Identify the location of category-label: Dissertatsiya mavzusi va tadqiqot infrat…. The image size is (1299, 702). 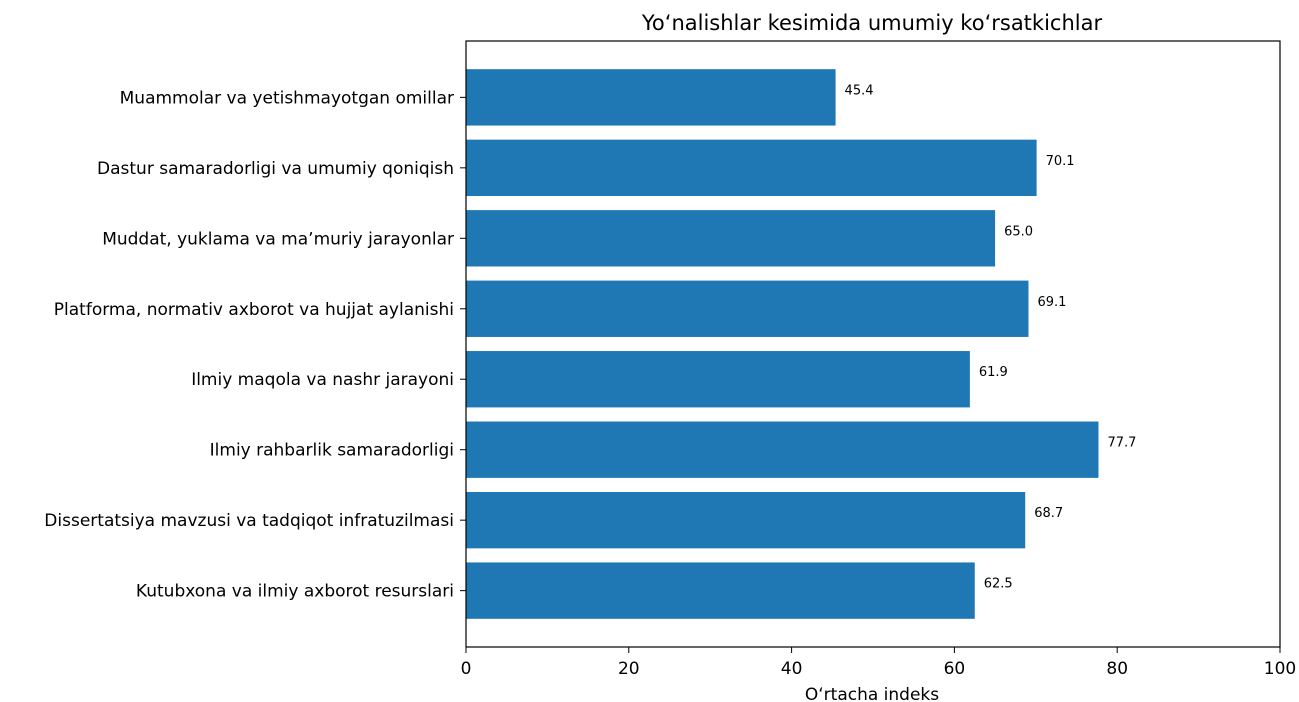
(249, 521).